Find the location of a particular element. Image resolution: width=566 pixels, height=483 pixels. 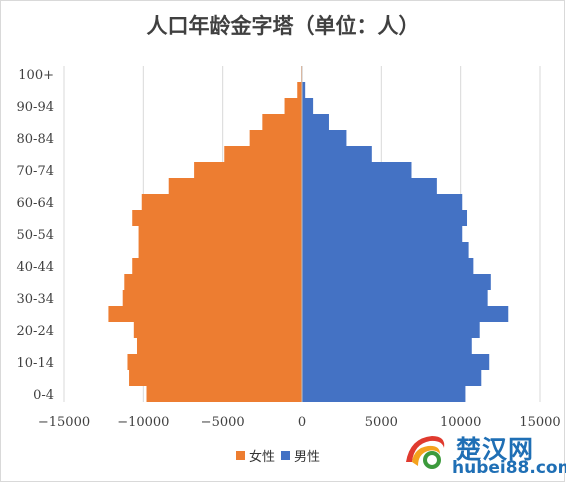

legend-item-male: 男性 is located at coordinates (300, 455).